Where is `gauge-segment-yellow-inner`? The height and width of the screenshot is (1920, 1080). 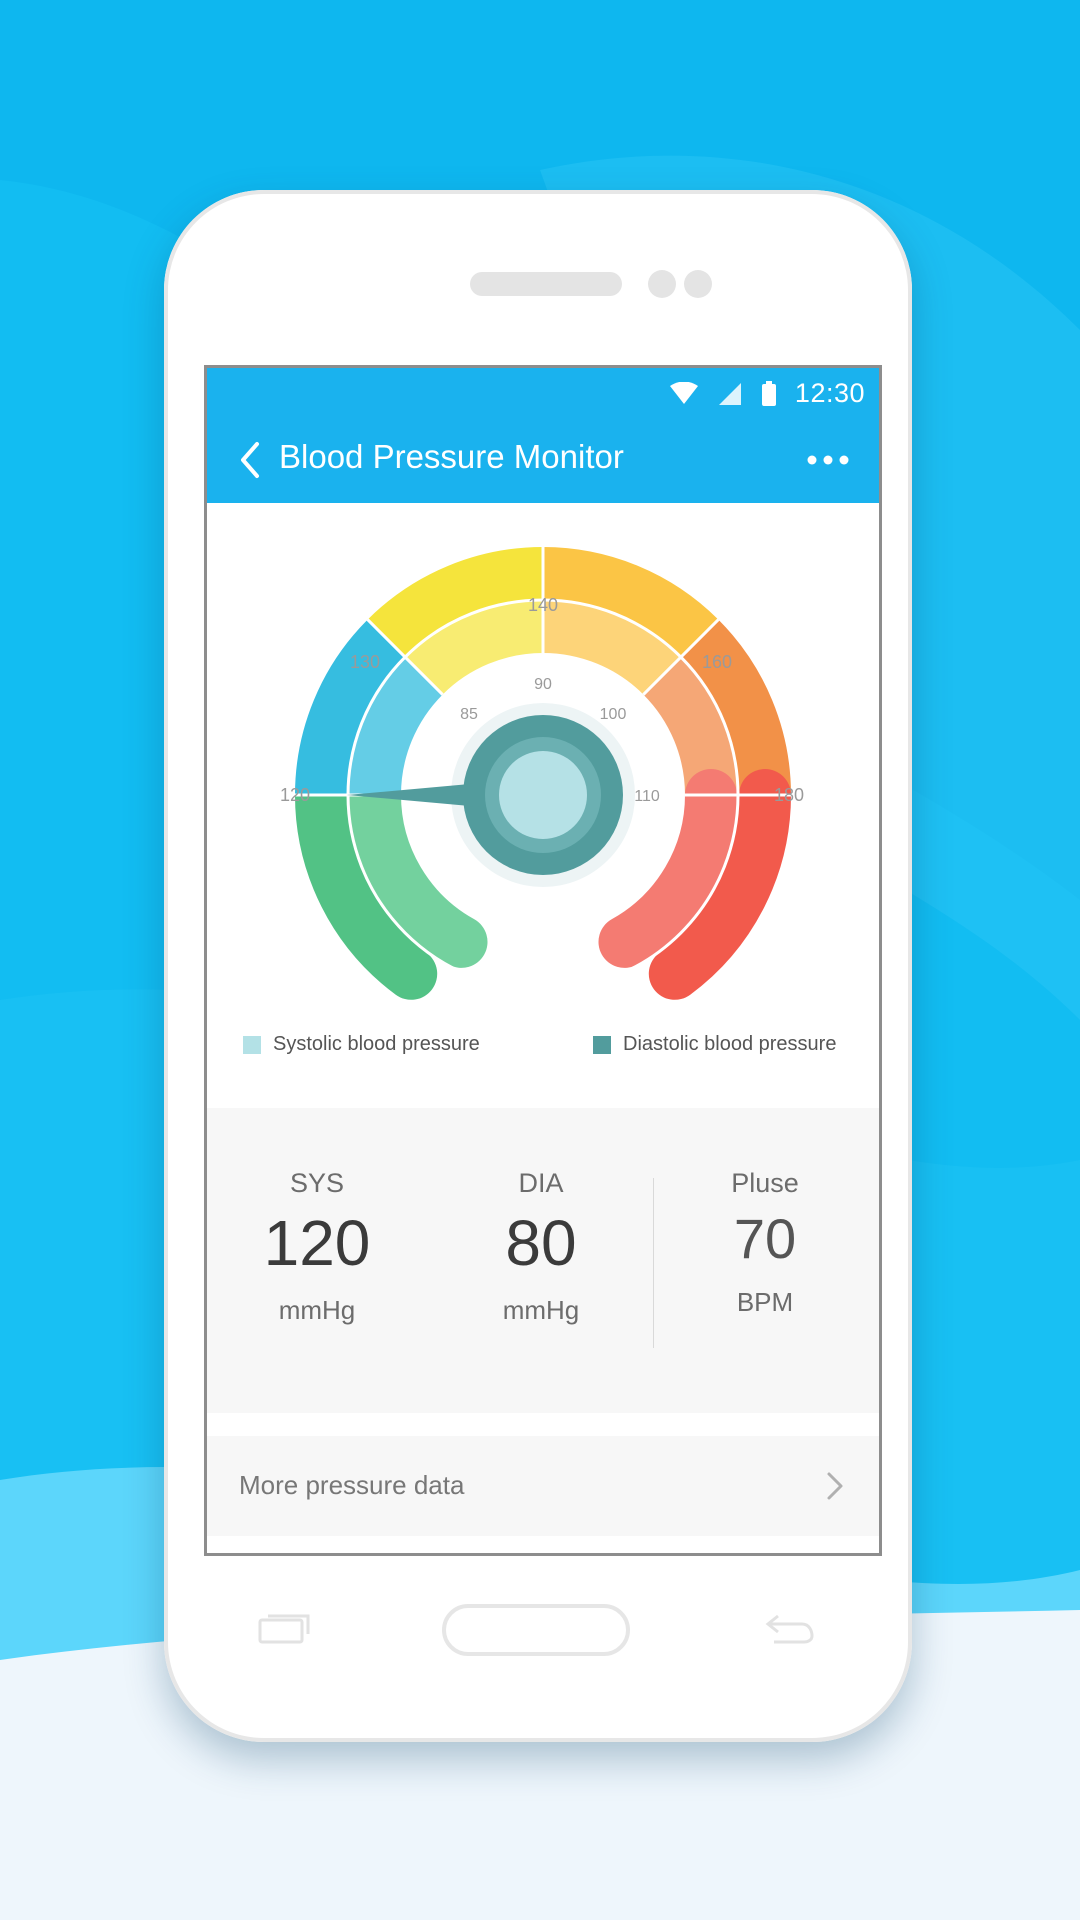 gauge-segment-yellow-inner is located at coordinates (474, 648).